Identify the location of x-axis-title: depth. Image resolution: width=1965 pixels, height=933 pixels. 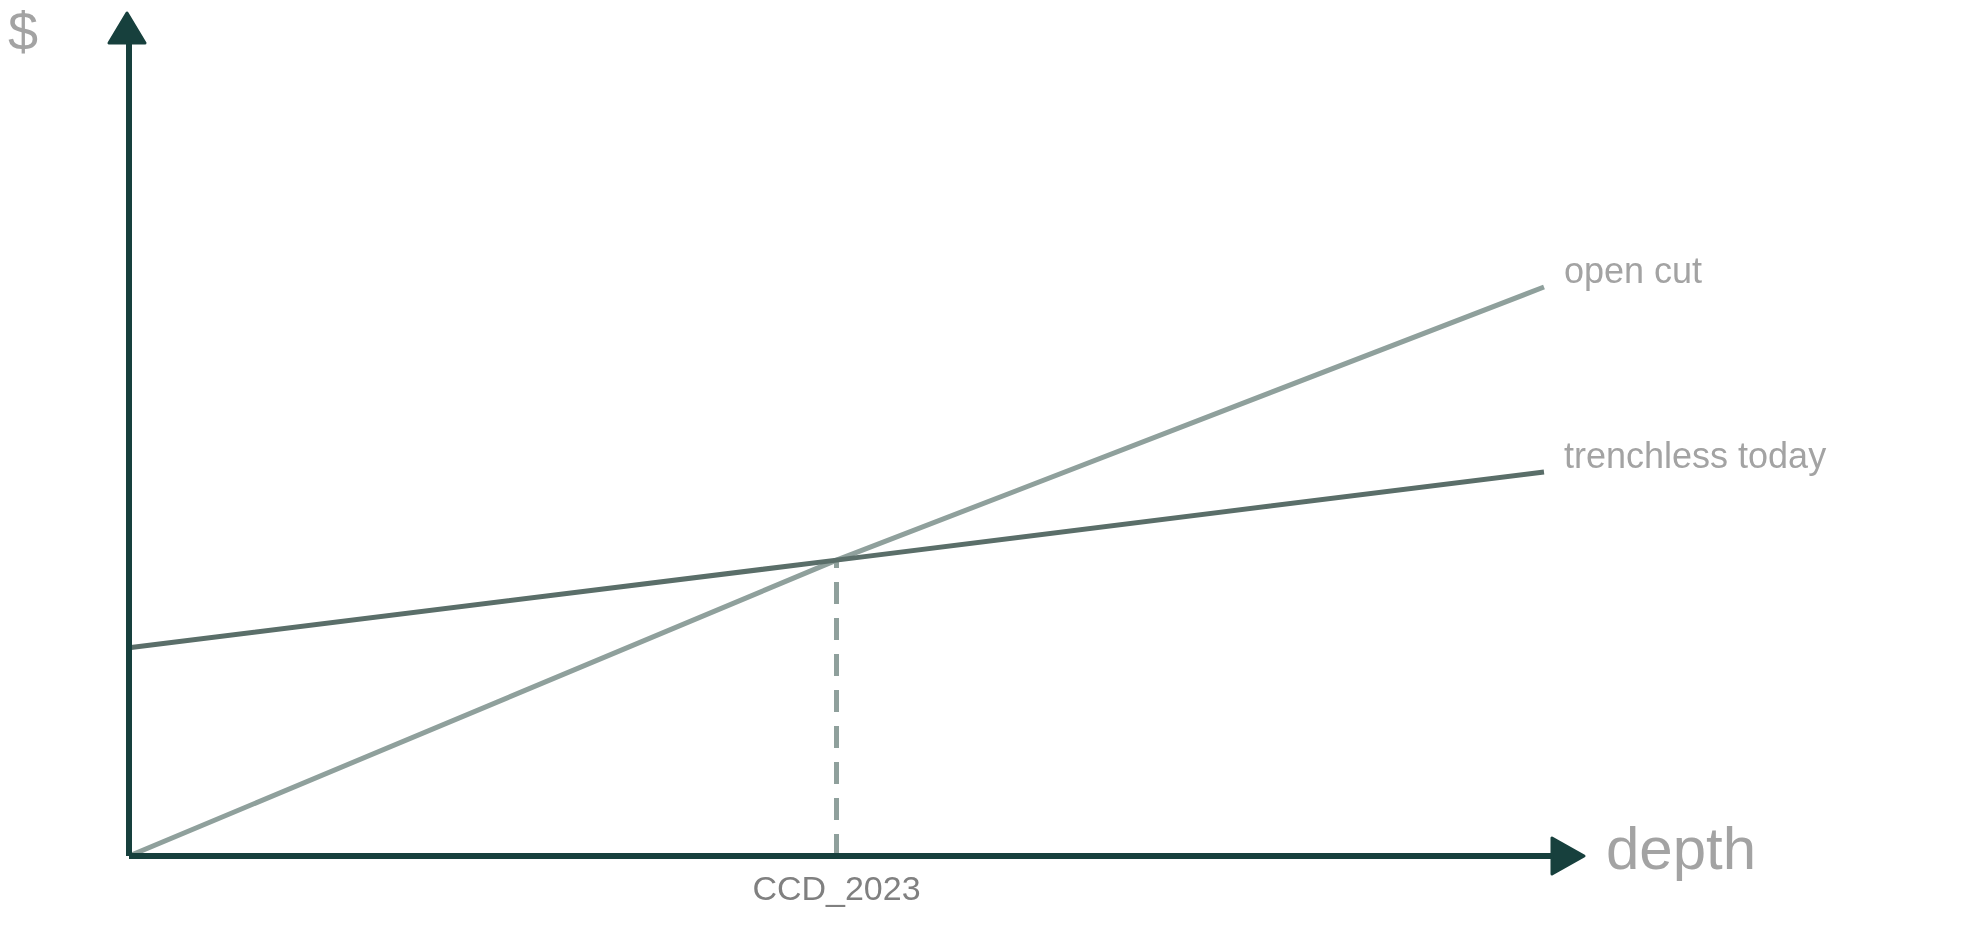
(1681, 848).